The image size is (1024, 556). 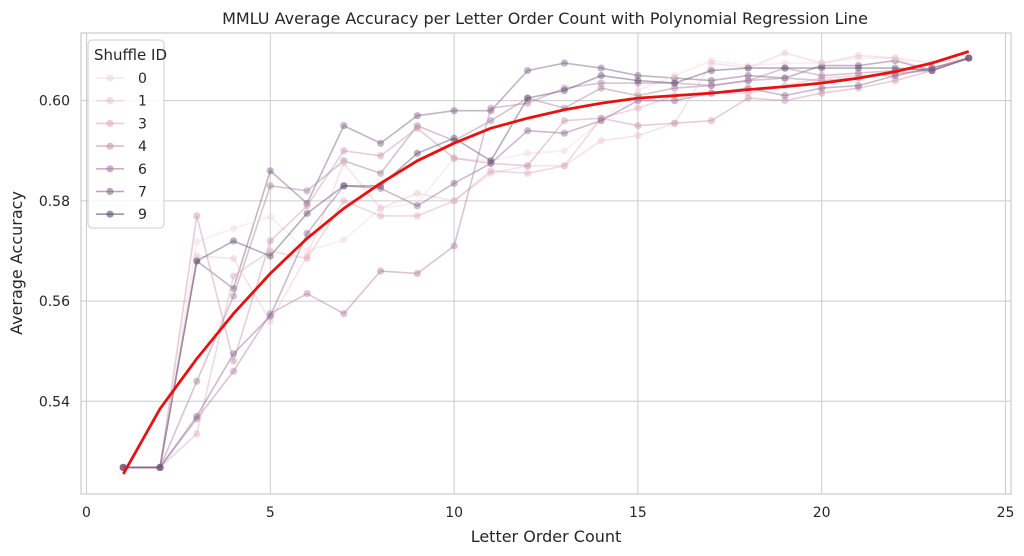 What do you see at coordinates (16, 263) in the screenshot?
I see `y-axis-title: Average Accuracy` at bounding box center [16, 263].